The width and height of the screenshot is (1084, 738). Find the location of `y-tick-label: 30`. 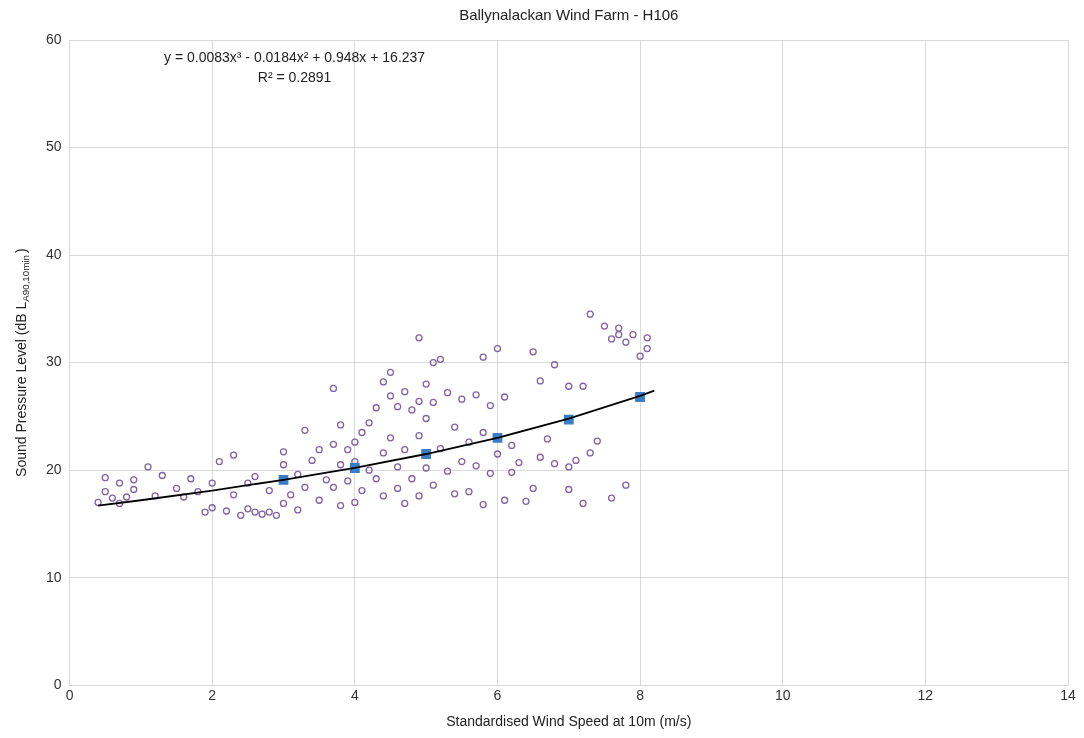

y-tick-label: 30 is located at coordinates (53, 361).